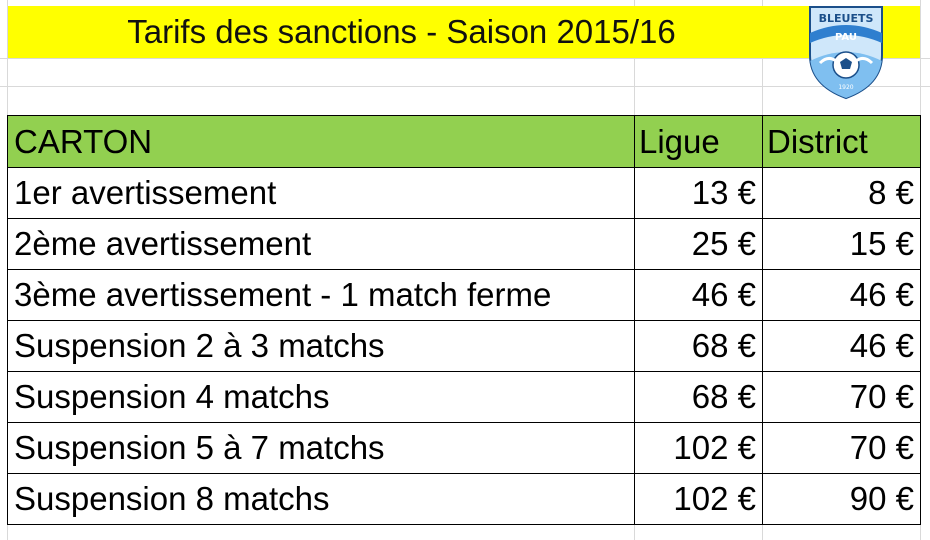 This screenshot has height=540, width=930. What do you see at coordinates (321, 397) in the screenshot?
I see `row-label: Suspension 4 matchs` at bounding box center [321, 397].